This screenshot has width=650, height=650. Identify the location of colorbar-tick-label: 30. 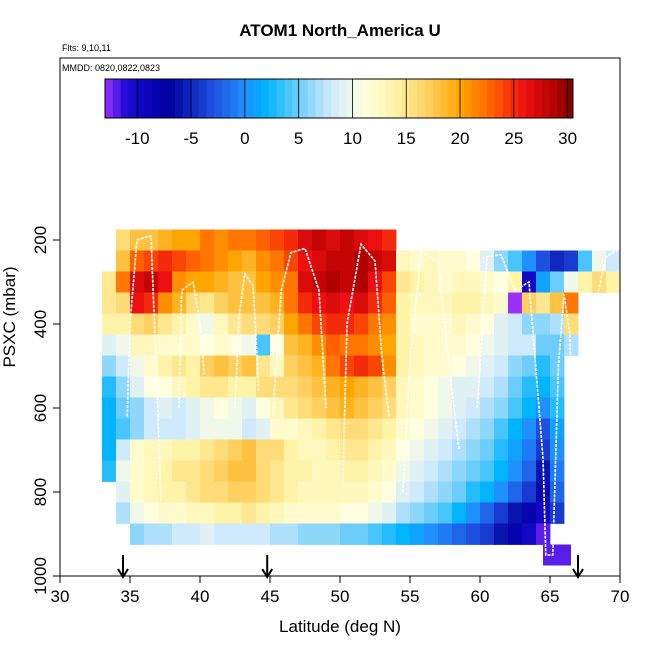
(567, 138).